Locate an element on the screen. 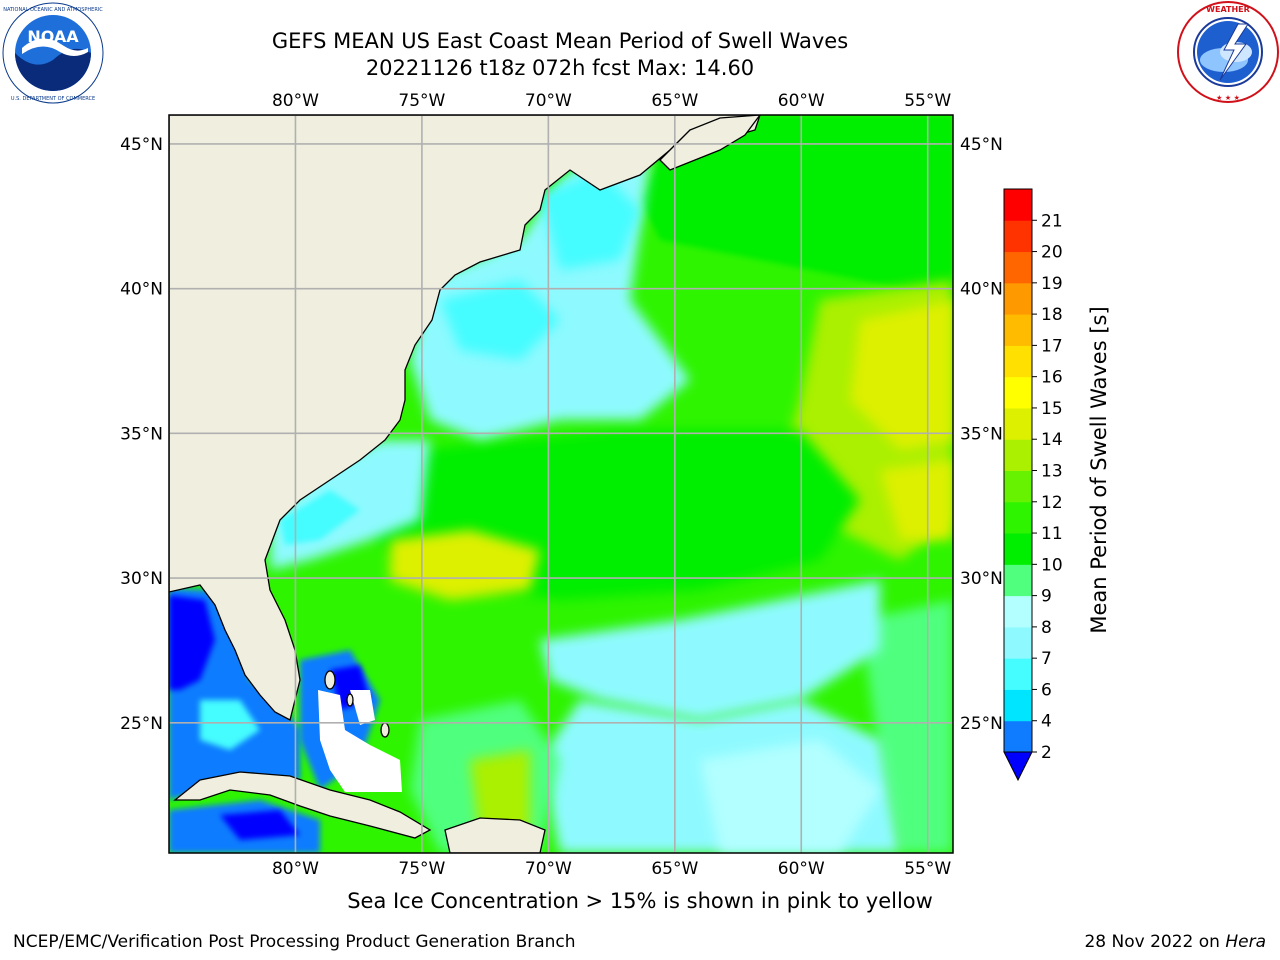 This screenshot has width=1280, height=960. lon-label-top: 80°W is located at coordinates (295, 101).